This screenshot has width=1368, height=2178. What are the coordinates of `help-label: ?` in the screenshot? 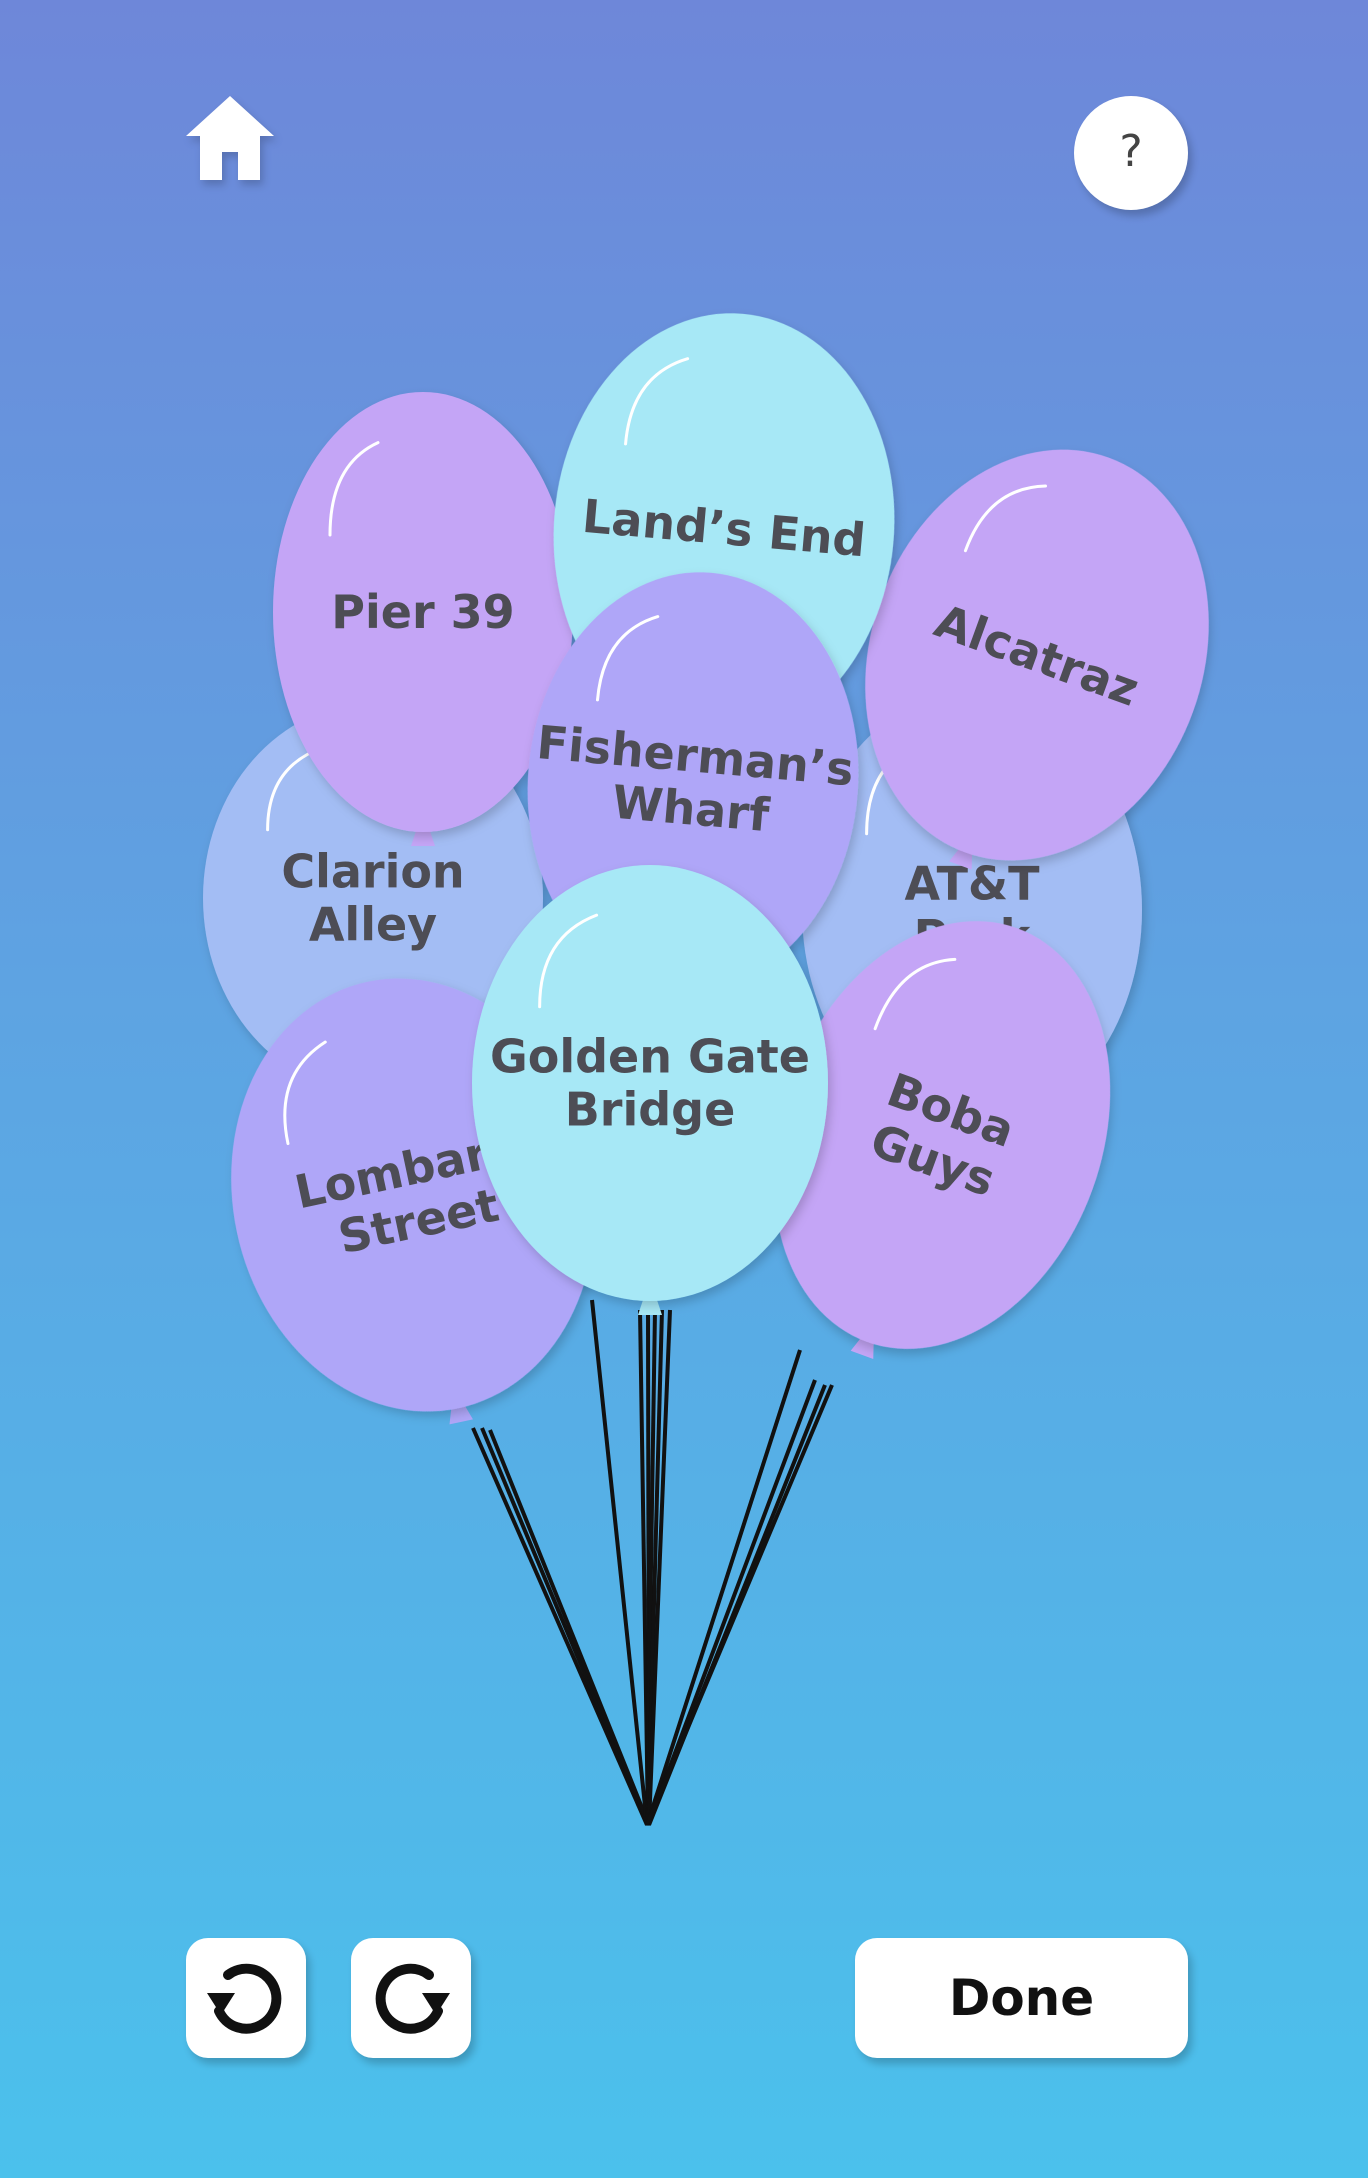 It's located at (1131, 151).